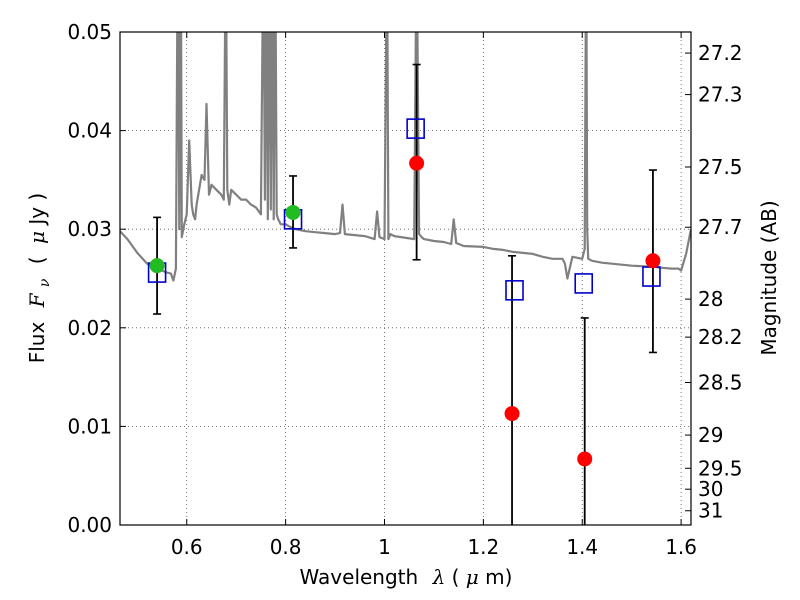 This screenshot has height=600, width=800. I want to click on y-axis-label-unit-close: Jy ), so click(37, 210).